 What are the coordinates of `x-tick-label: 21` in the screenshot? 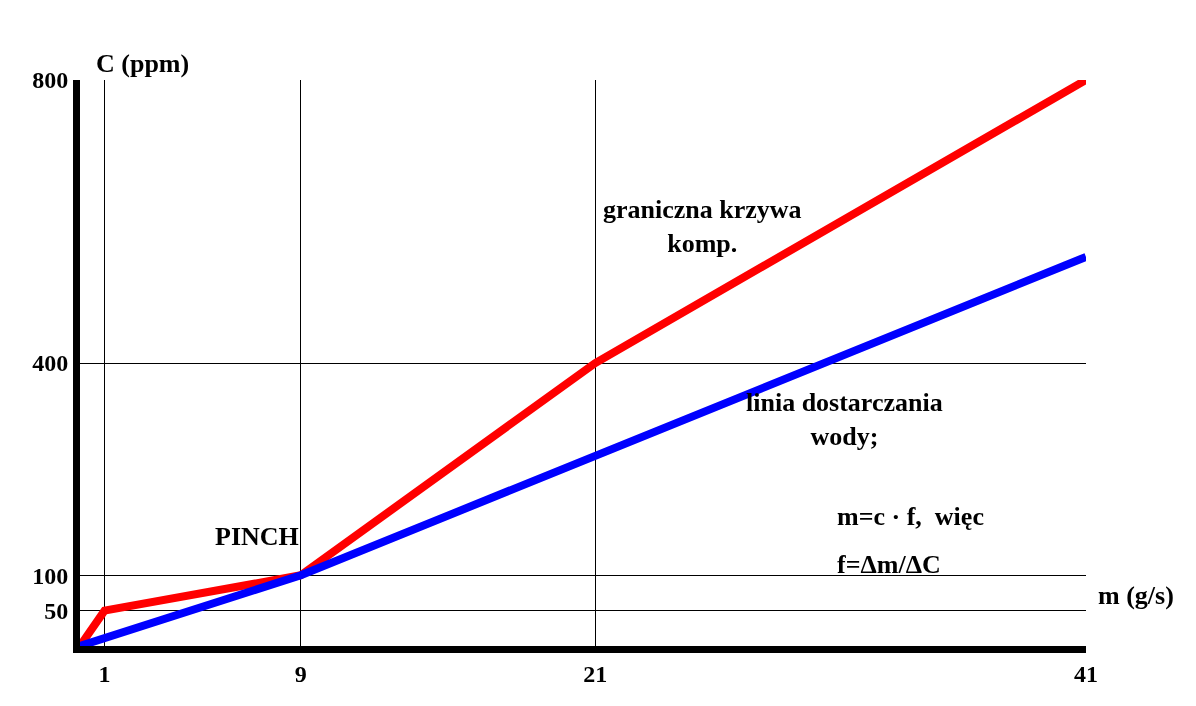 It's located at (595, 673).